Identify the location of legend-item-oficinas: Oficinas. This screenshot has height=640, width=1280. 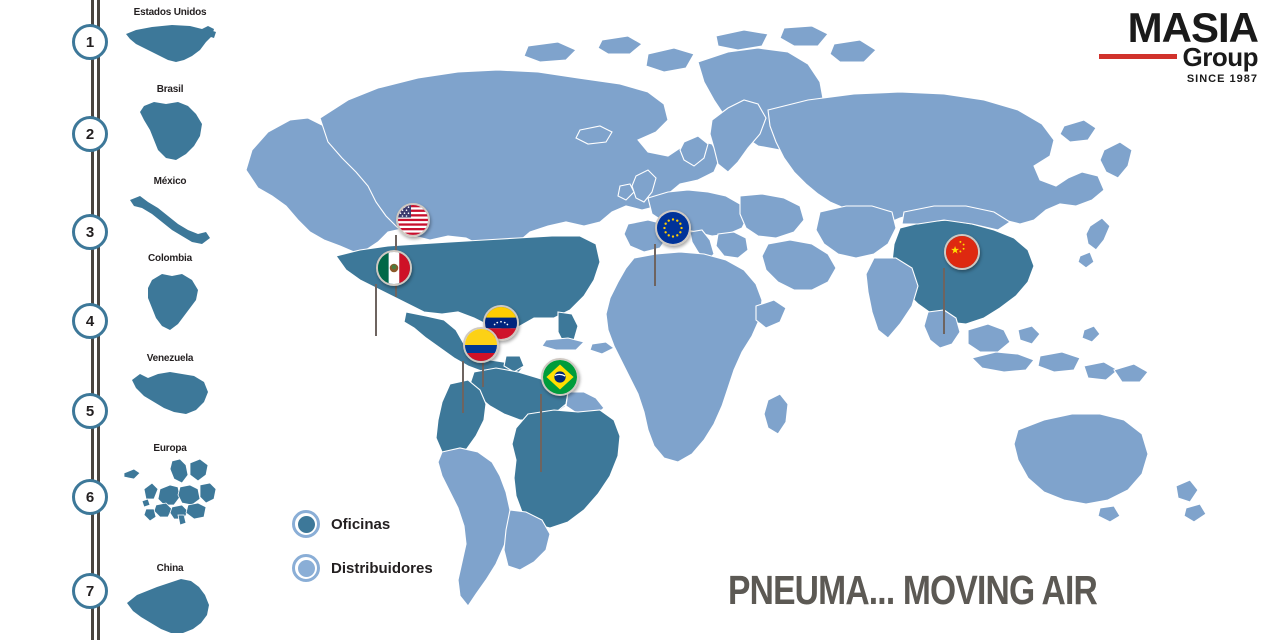
(362, 524).